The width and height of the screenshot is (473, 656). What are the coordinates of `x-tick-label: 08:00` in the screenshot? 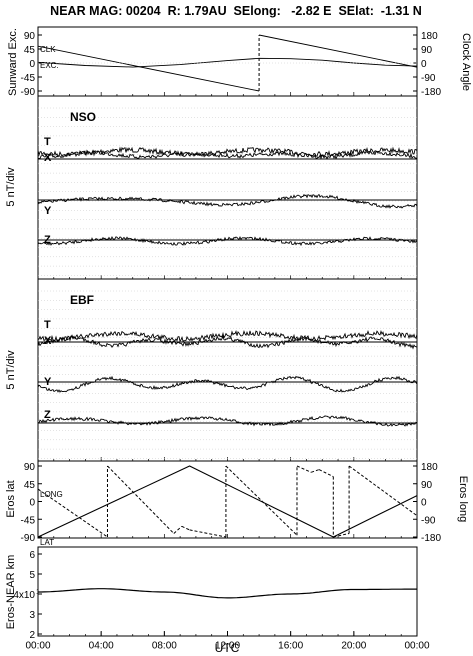 It's located at (164, 645).